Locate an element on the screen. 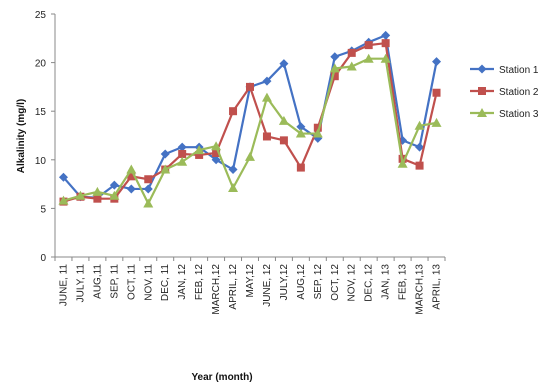 The height and width of the screenshot is (388, 549). y-tick-label: 10 is located at coordinates (41, 161).